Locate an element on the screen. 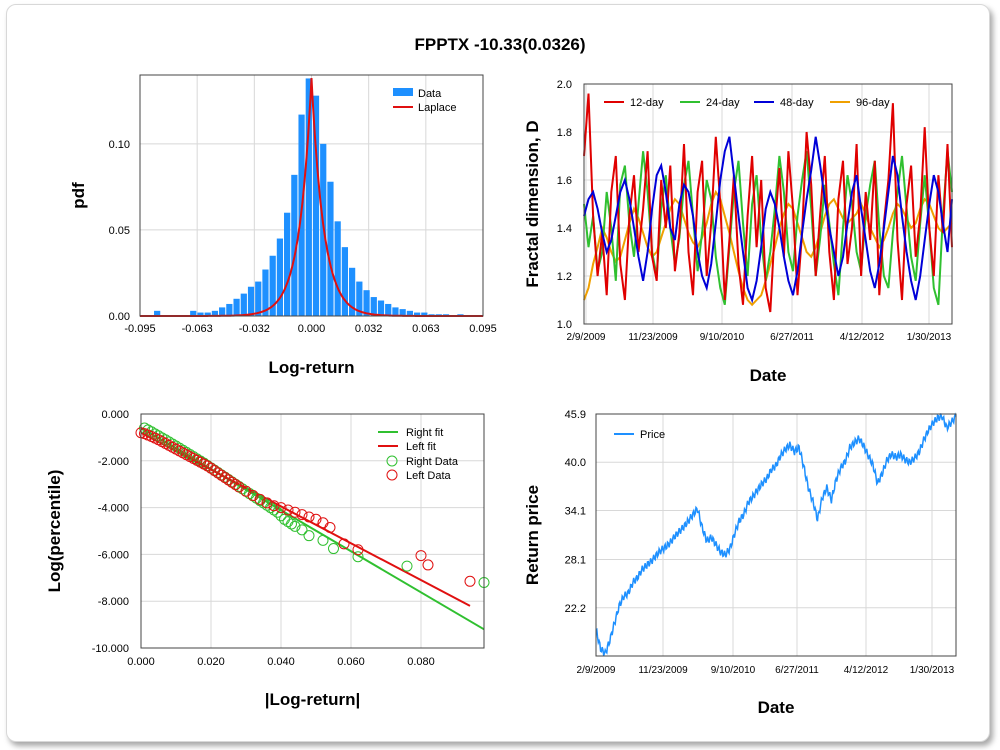 The image size is (1000, 750). hist-legend-swatch-data is located at coordinates (403, 92).